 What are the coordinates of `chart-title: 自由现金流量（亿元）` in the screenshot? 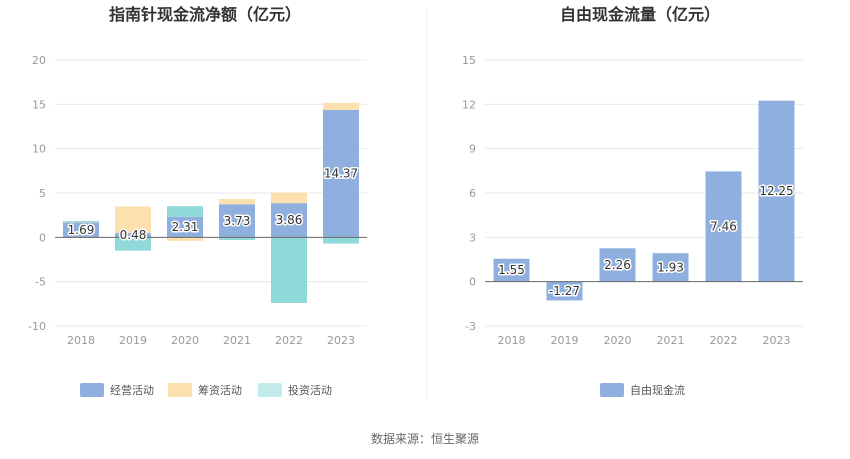 It's located at (640, 14).